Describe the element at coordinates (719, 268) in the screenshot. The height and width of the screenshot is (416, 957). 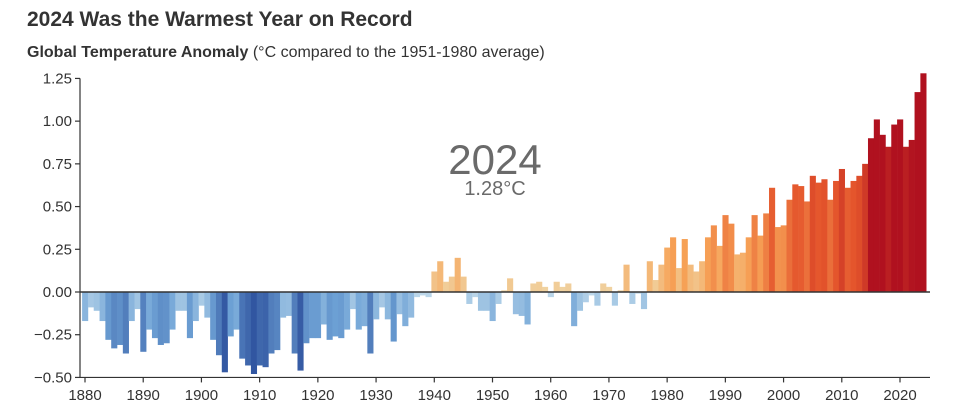
I see `bar-1989` at that location.